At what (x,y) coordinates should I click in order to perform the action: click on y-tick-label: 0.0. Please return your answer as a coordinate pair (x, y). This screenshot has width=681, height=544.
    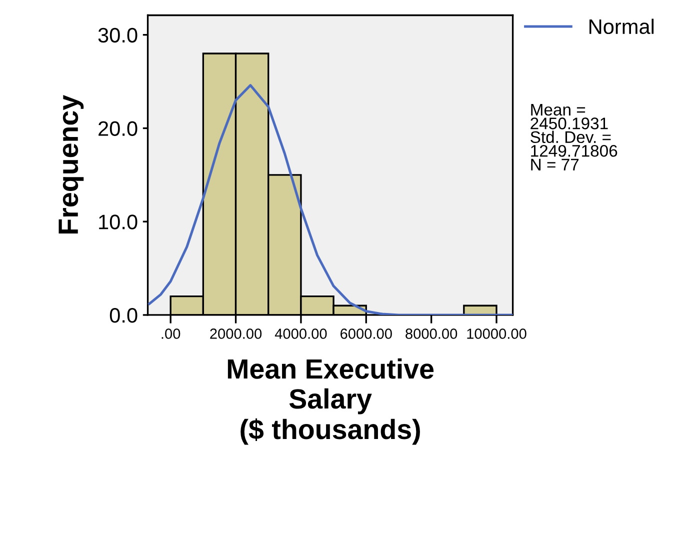
    Looking at the image, I should click on (124, 315).